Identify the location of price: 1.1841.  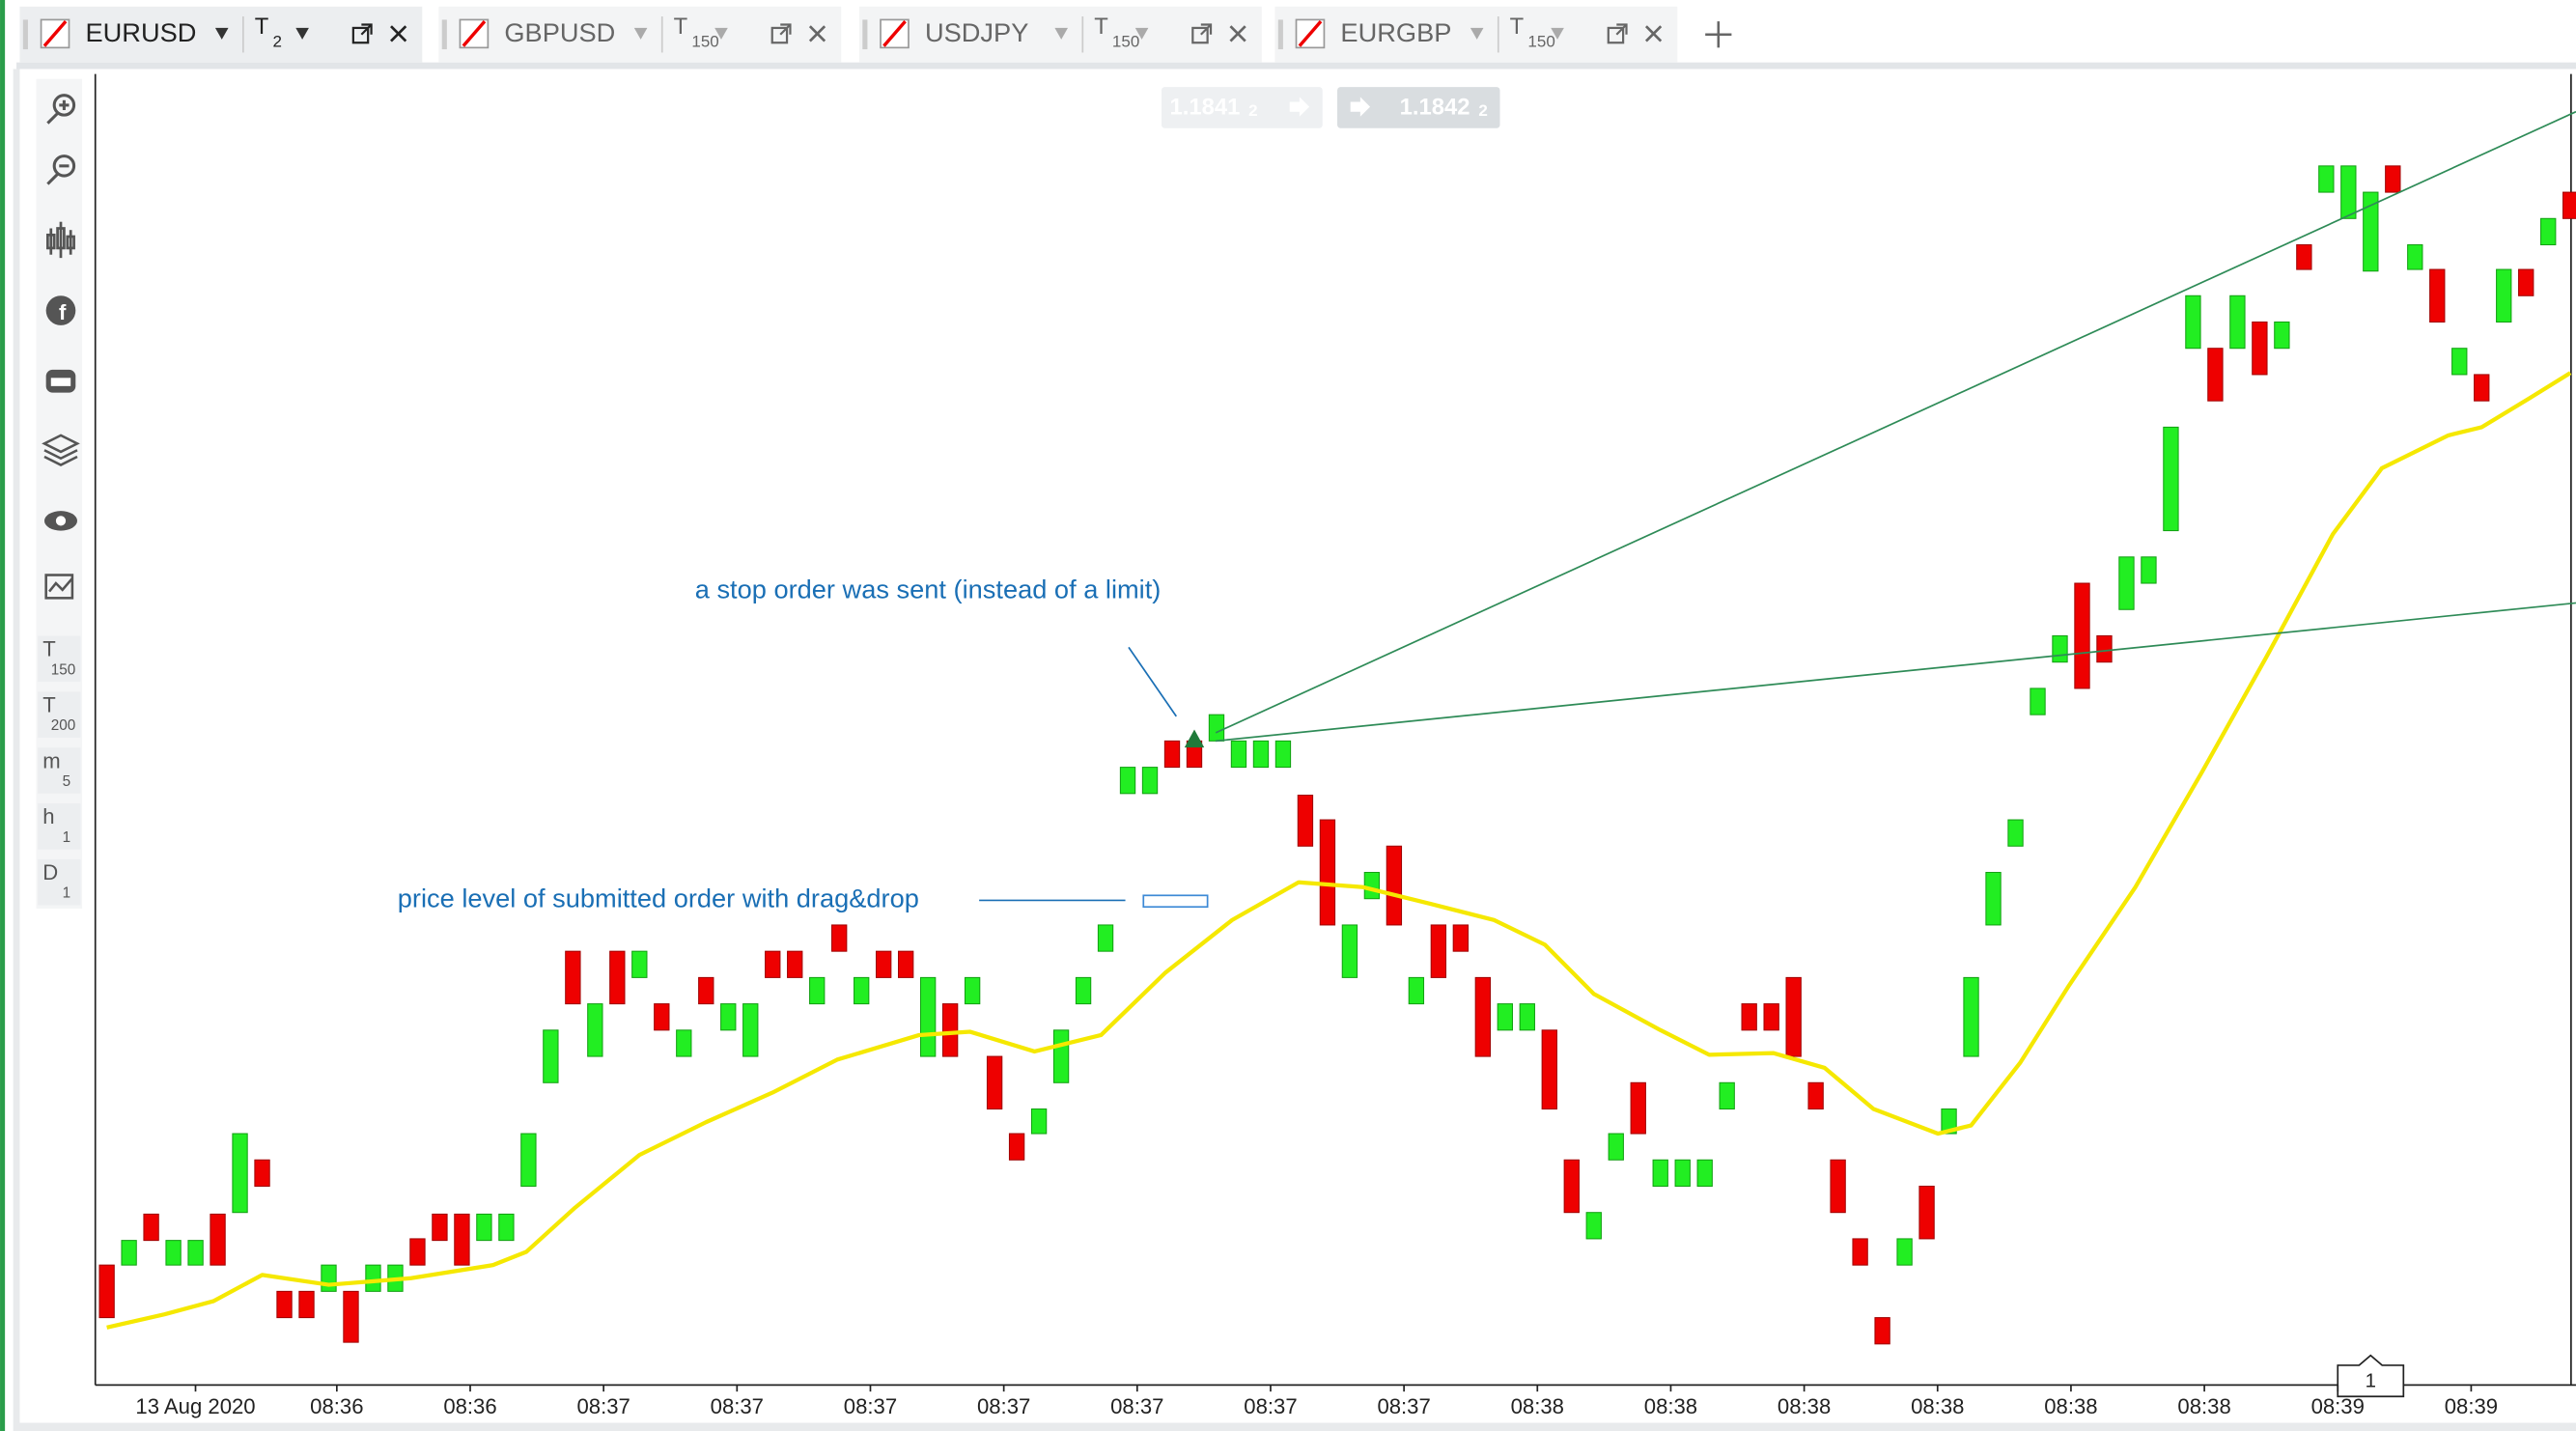
(1205, 108).